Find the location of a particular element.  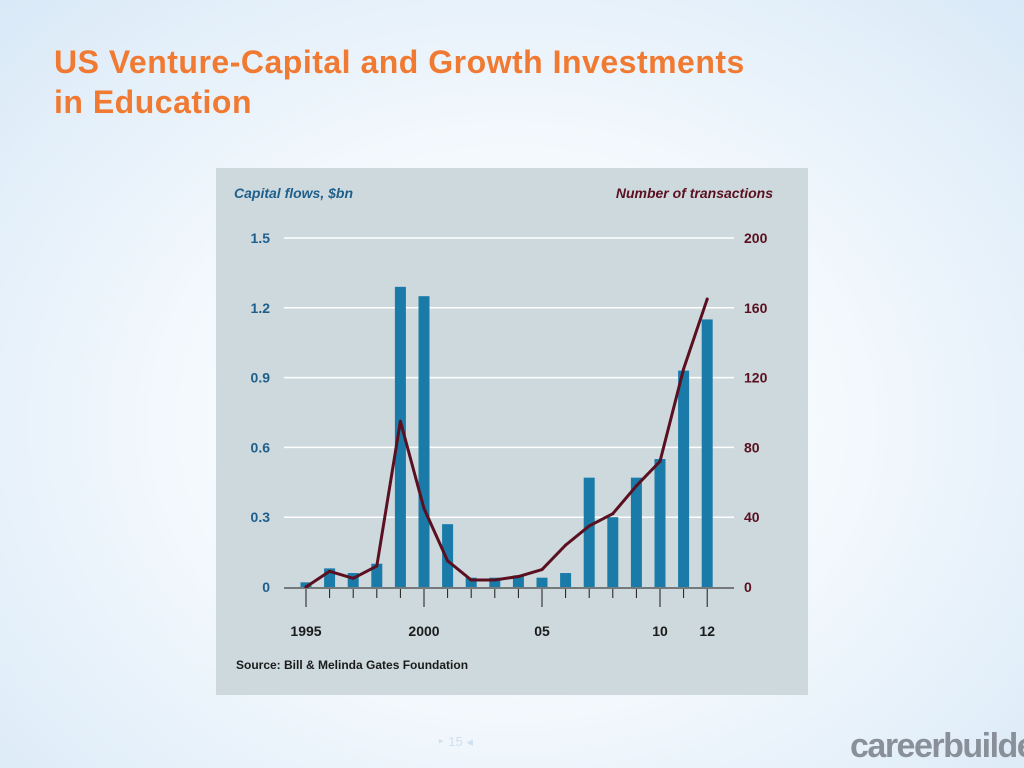

x-tick-label: 05 is located at coordinates (542, 631).